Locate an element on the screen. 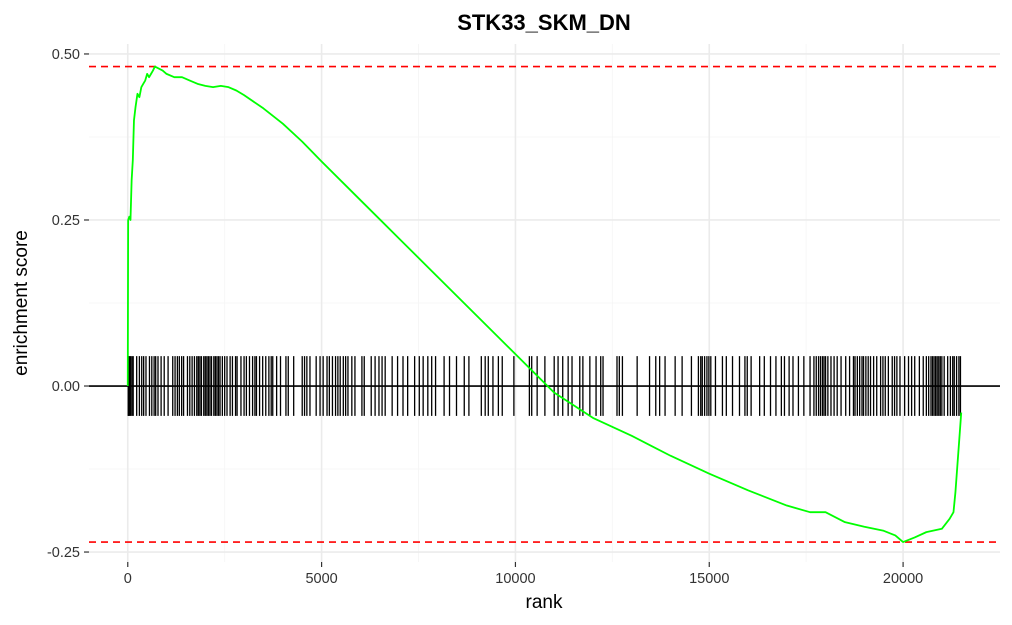 This screenshot has height=625, width=1012. x-axis-title: rank is located at coordinates (544, 602).